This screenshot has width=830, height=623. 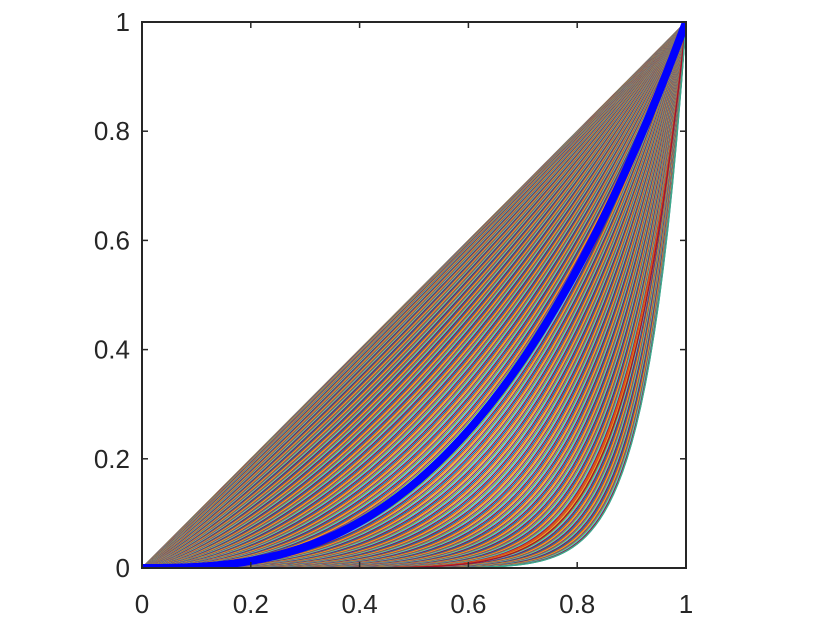 I want to click on x-tick-label: 1, so click(x=686, y=604).